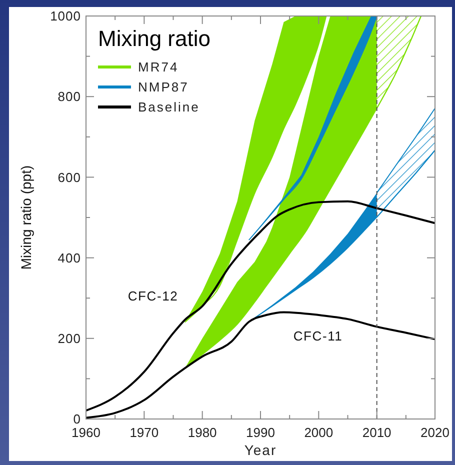  Describe the element at coordinates (202, 432) in the screenshot. I see `x-tick-label: 1980` at that location.